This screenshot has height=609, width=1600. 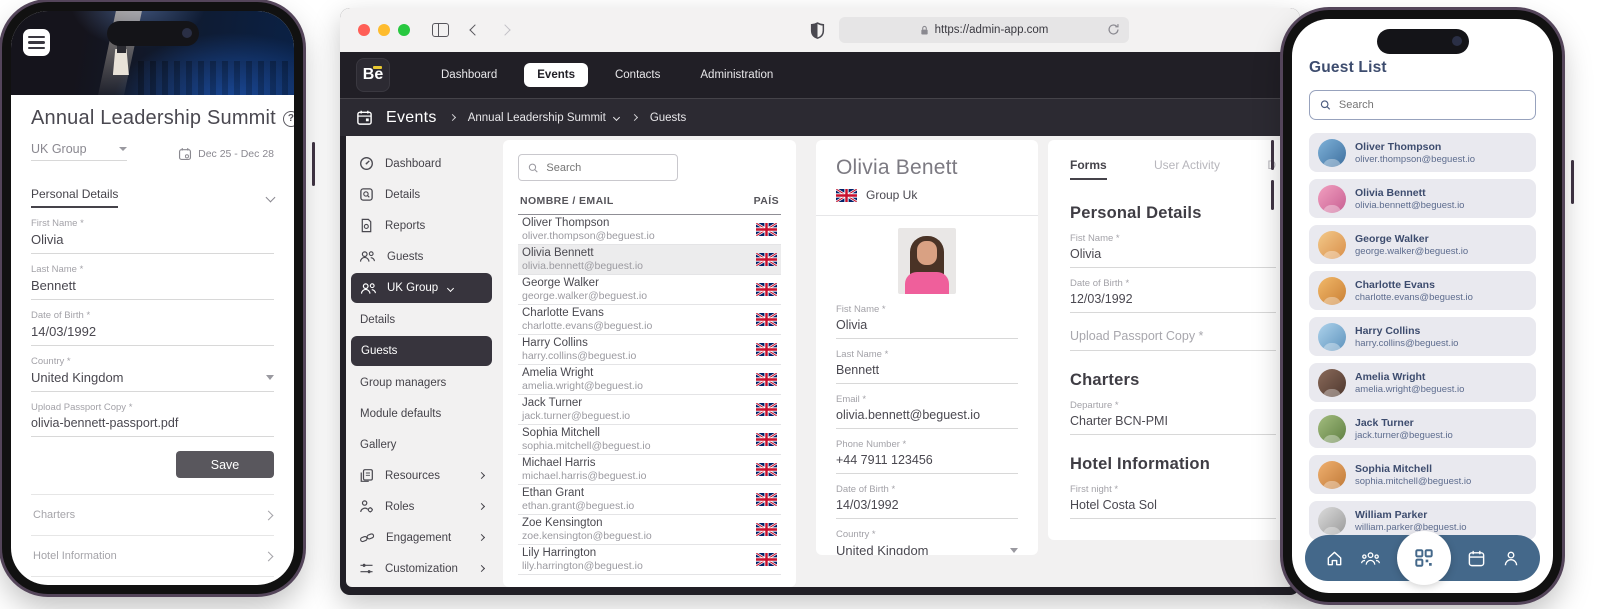 I want to click on zoom-window-button, so click(x=404, y=30).